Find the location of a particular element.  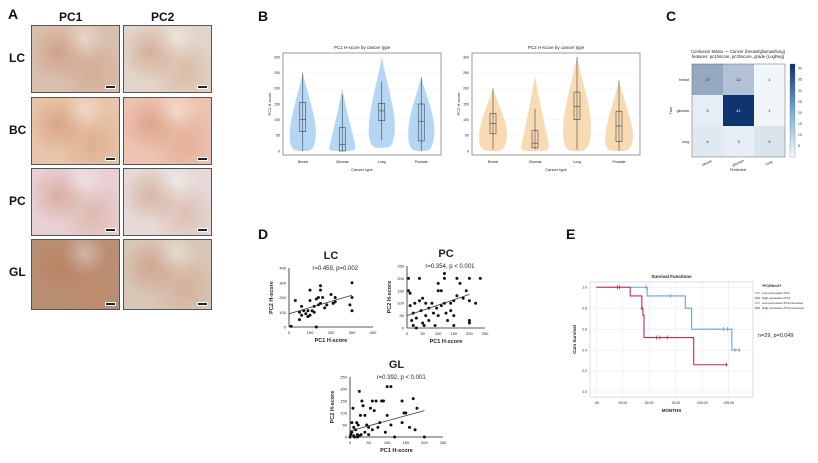

column-label-pc2: PC2 is located at coordinates (163, 17).